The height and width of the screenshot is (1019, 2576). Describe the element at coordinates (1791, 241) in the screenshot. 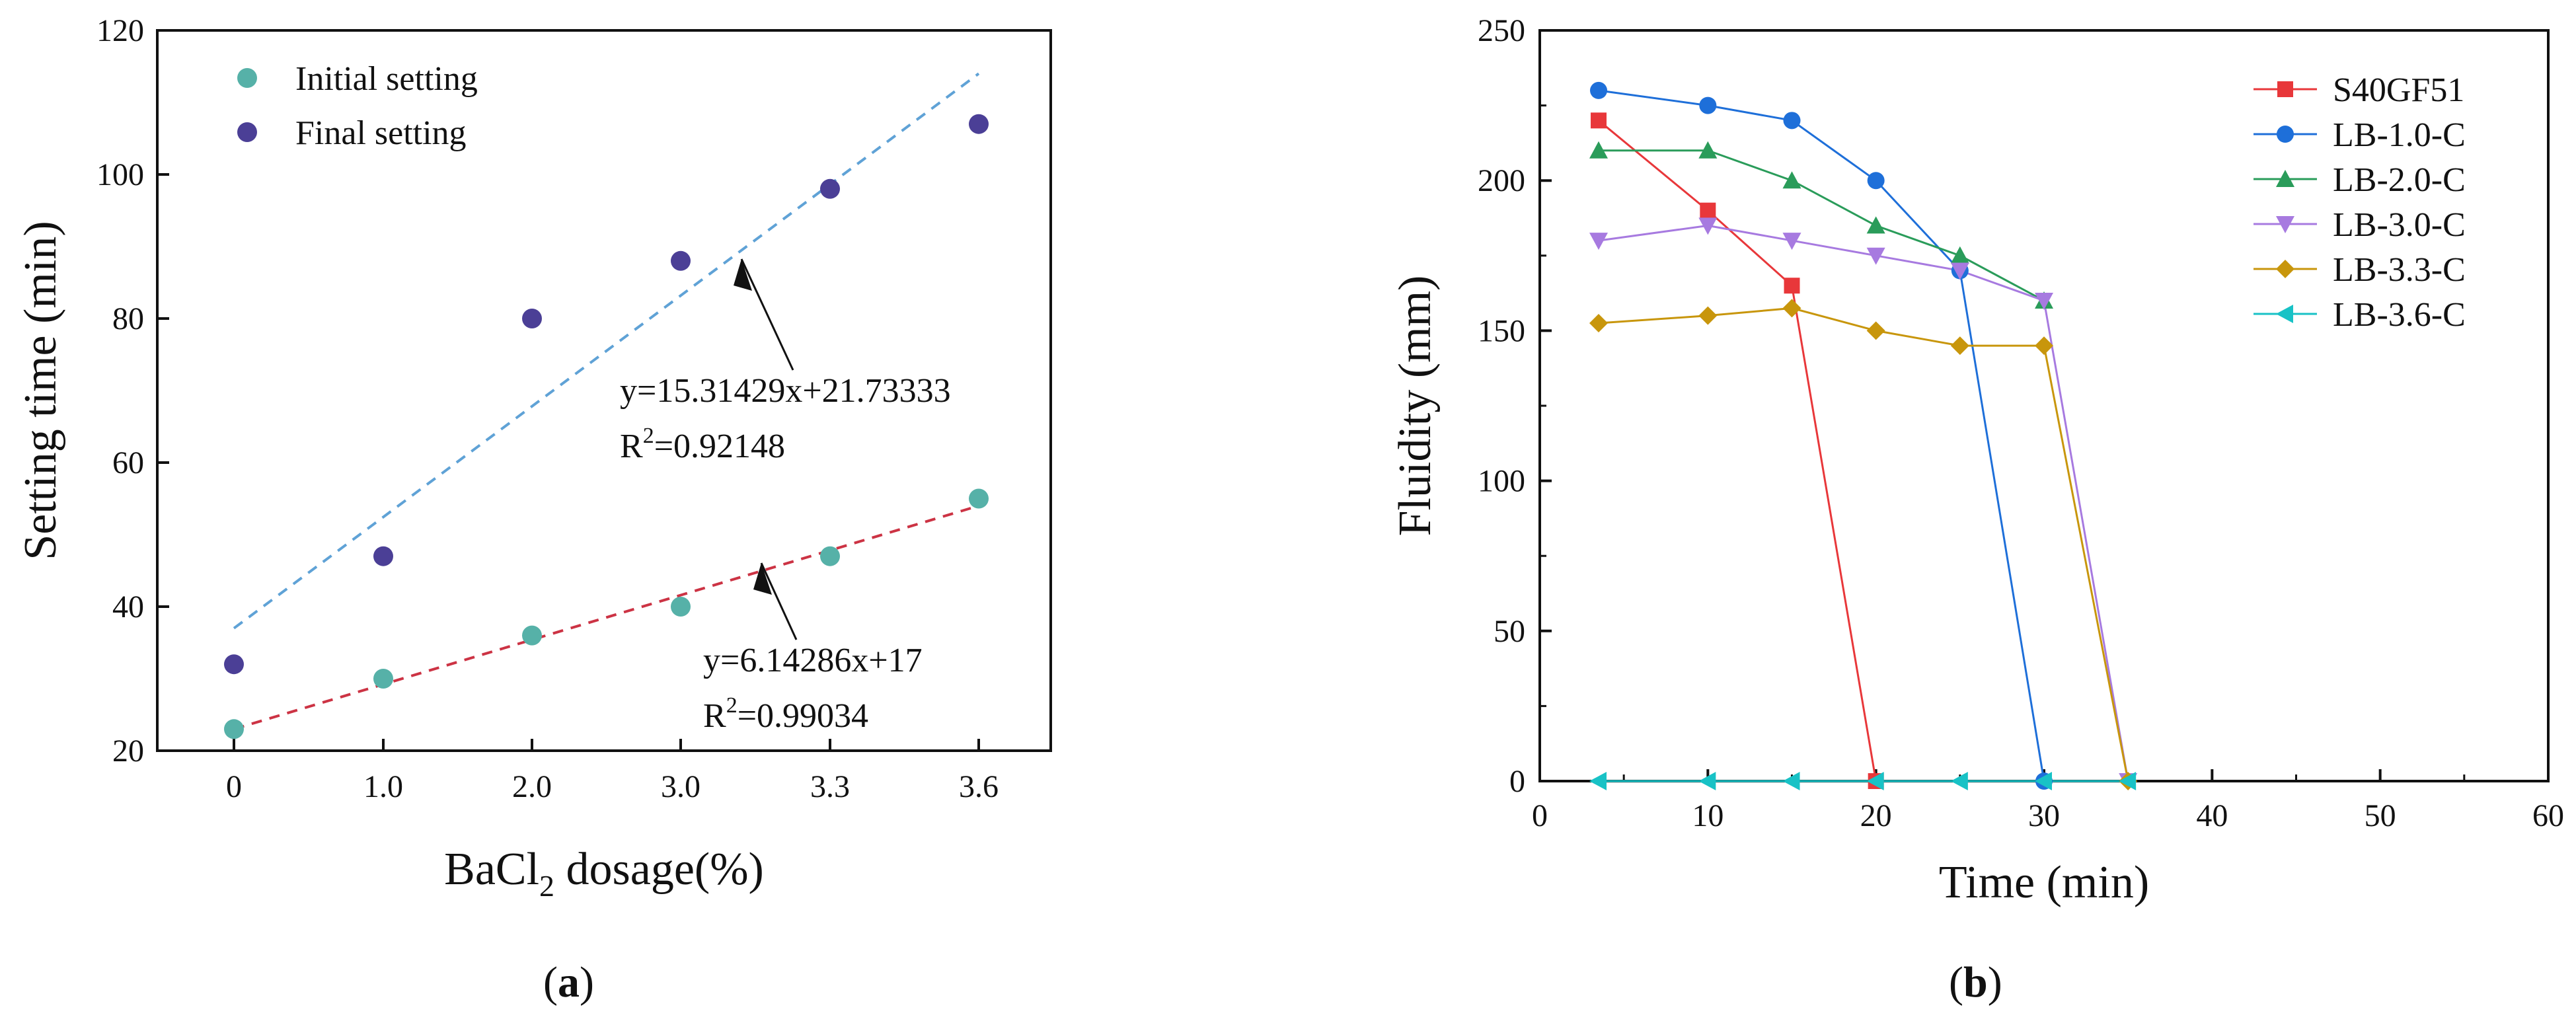

I see `point-lb-3-0-c-t15` at that location.